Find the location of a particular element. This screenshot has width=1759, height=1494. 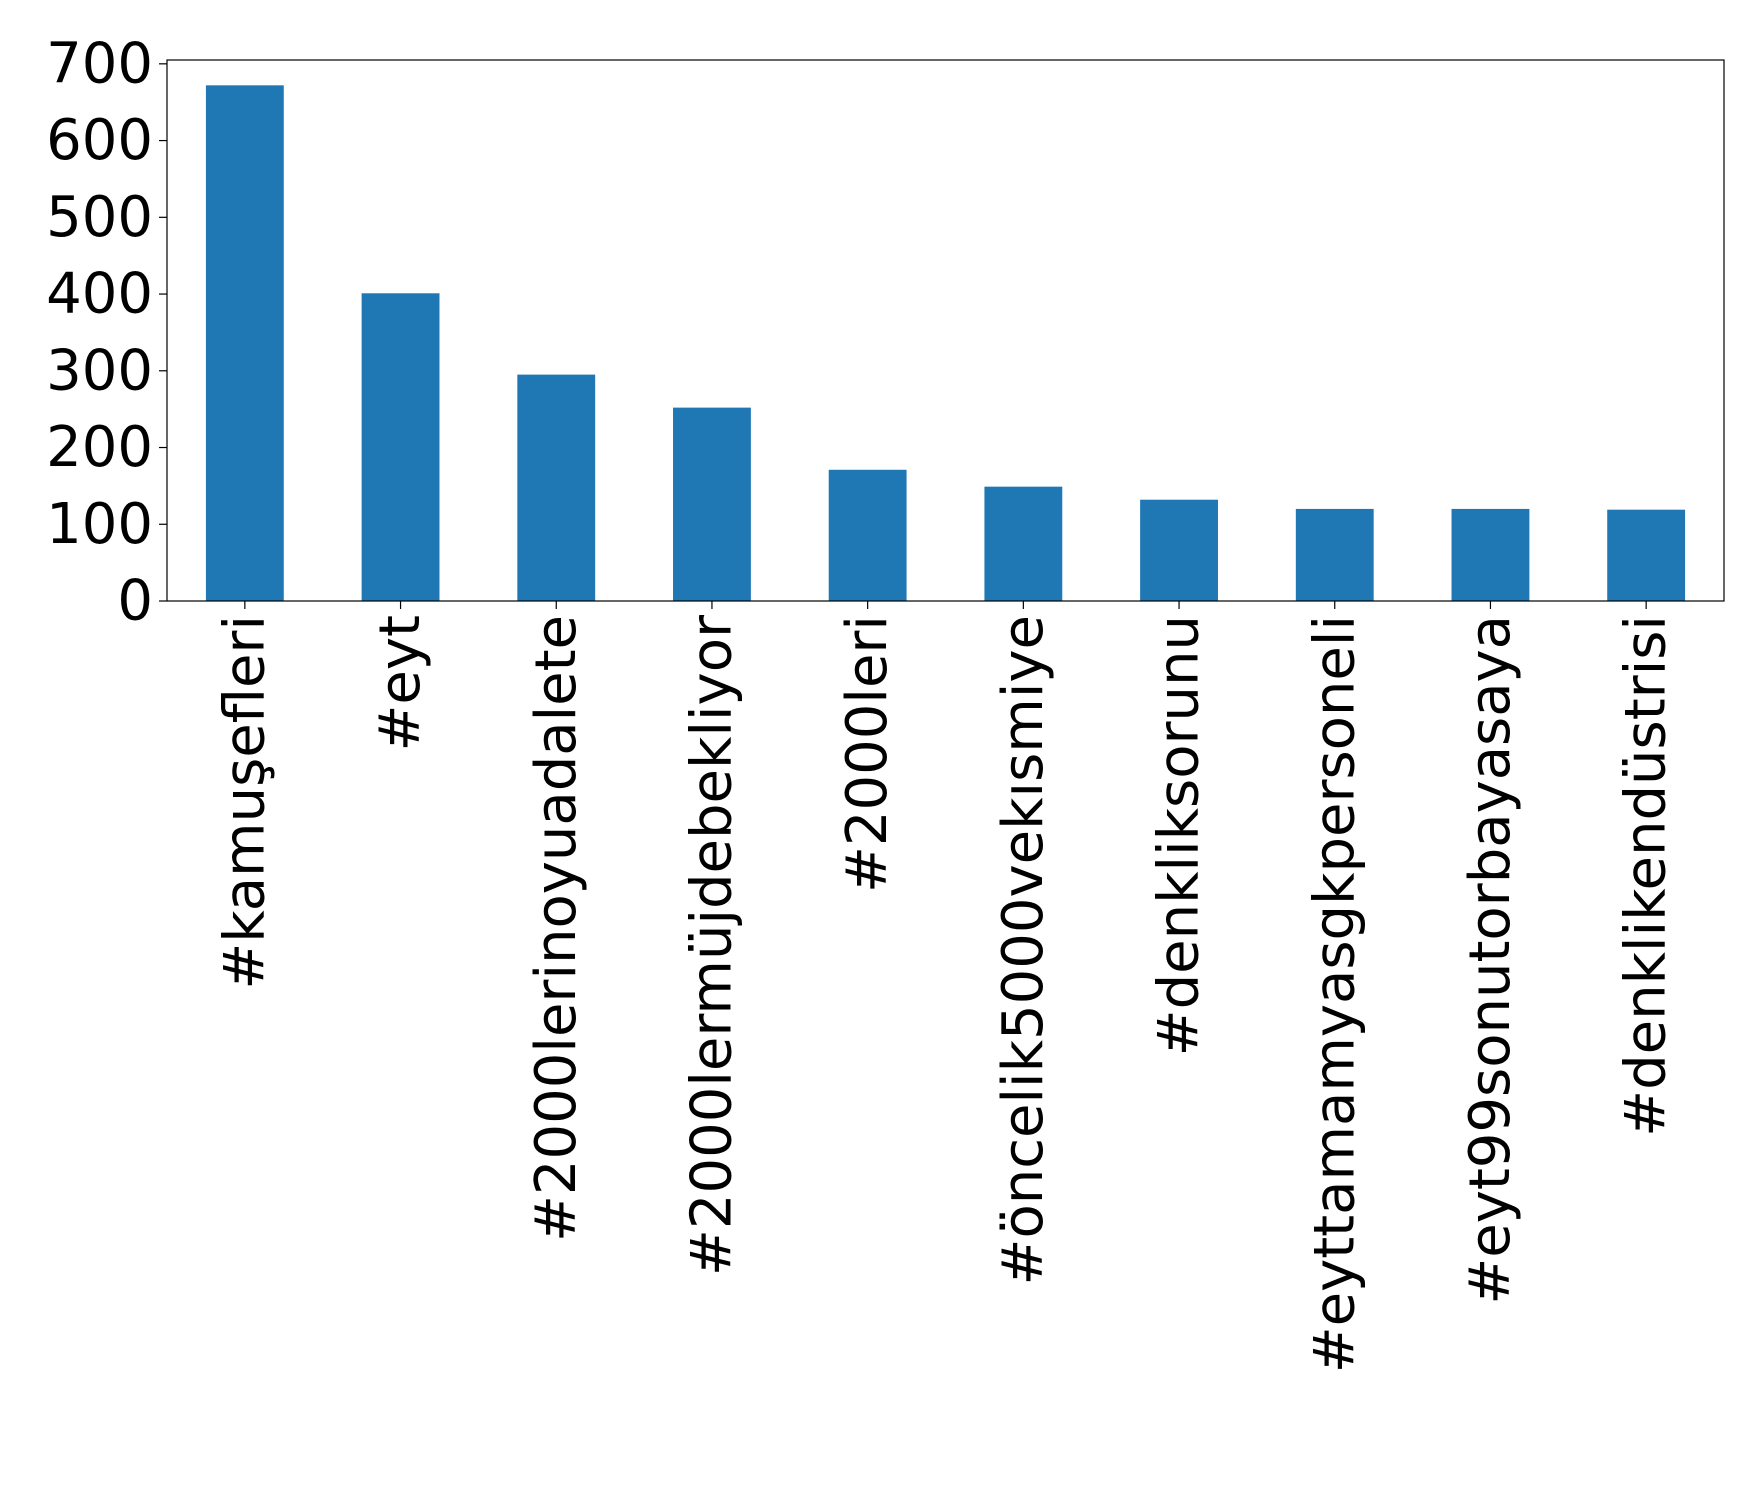

y-tick-label: 600 is located at coordinates (99, 140).